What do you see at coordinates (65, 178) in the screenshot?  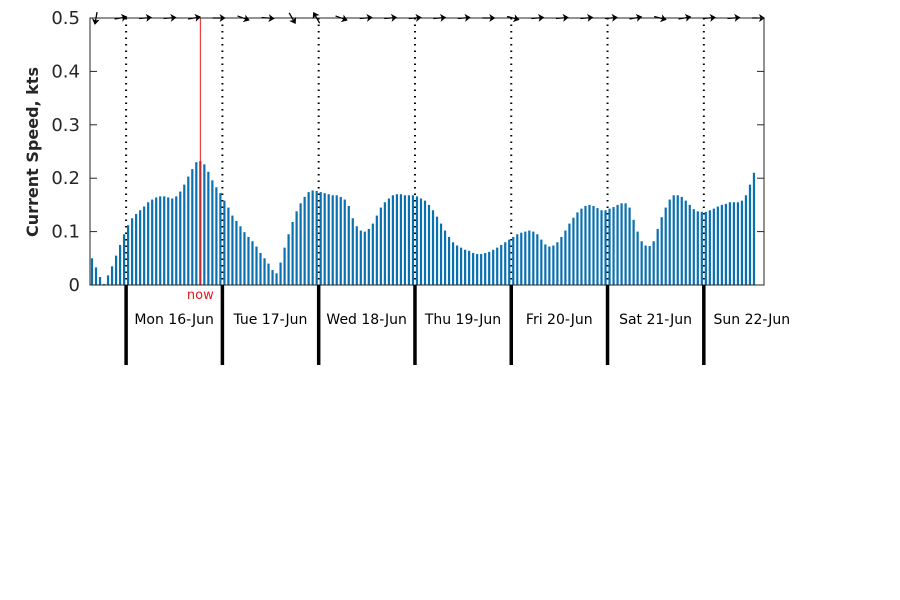 I see `y-tick-label: 0.2` at bounding box center [65, 178].